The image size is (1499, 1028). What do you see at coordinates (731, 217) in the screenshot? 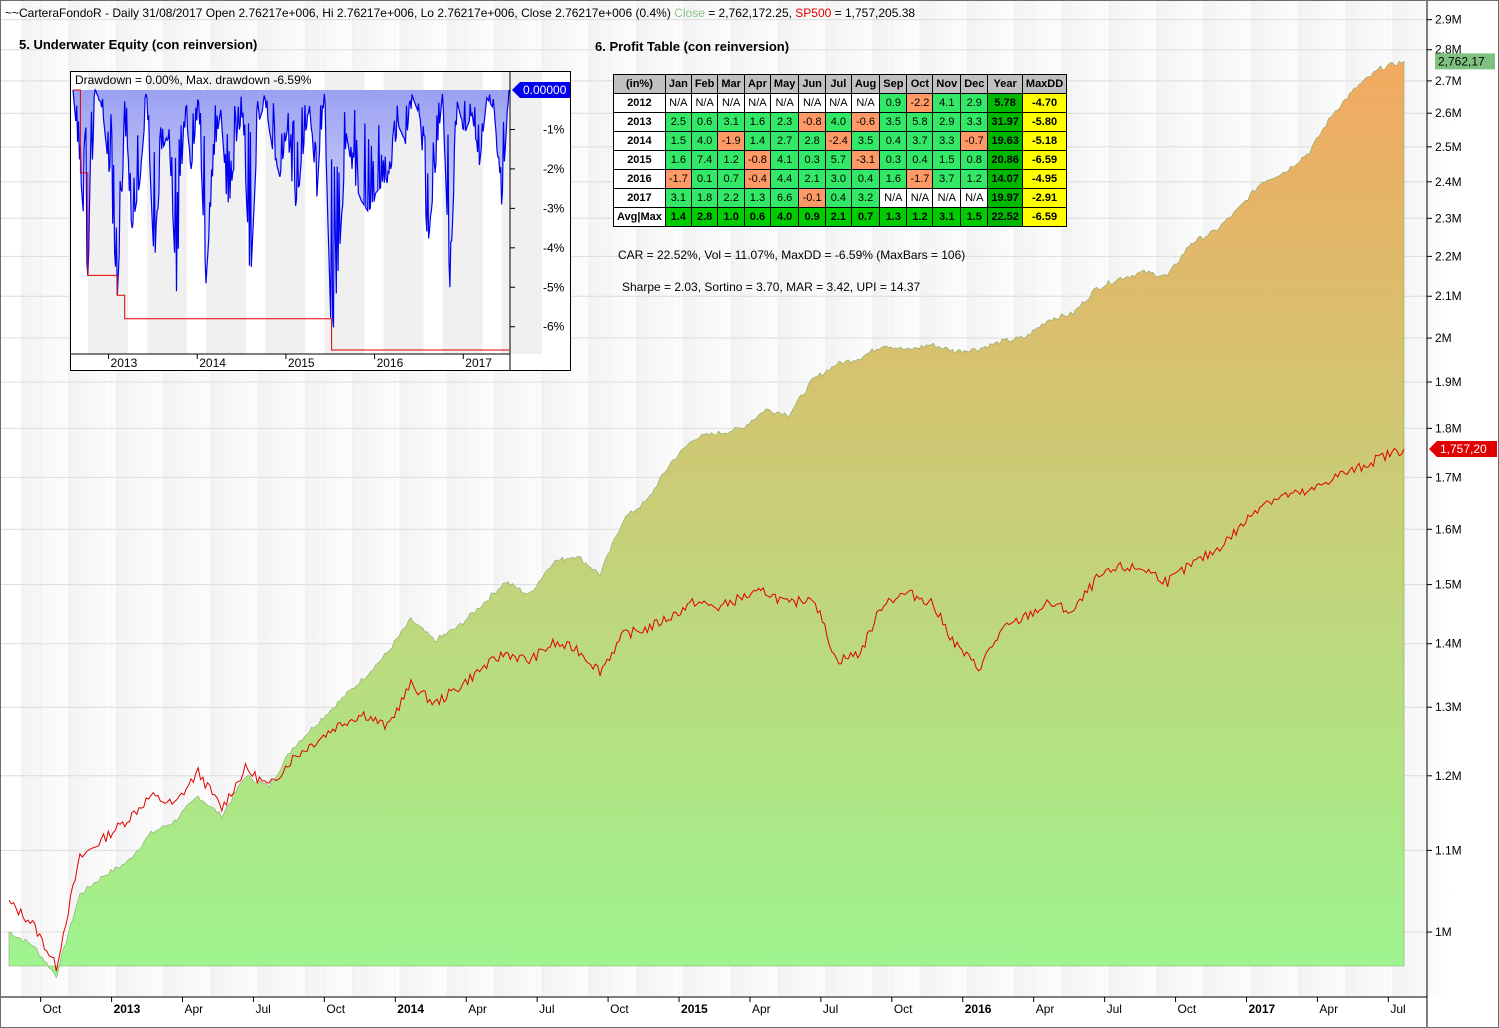
I see `profit-table-cell: 1.0` at bounding box center [731, 217].